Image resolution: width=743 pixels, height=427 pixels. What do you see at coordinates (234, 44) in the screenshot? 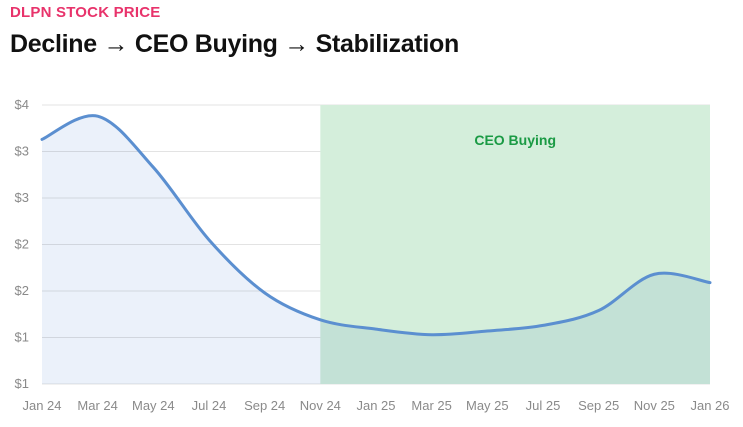
I see `chart-title: Decline → CEO Buying → Stabilization` at bounding box center [234, 44].